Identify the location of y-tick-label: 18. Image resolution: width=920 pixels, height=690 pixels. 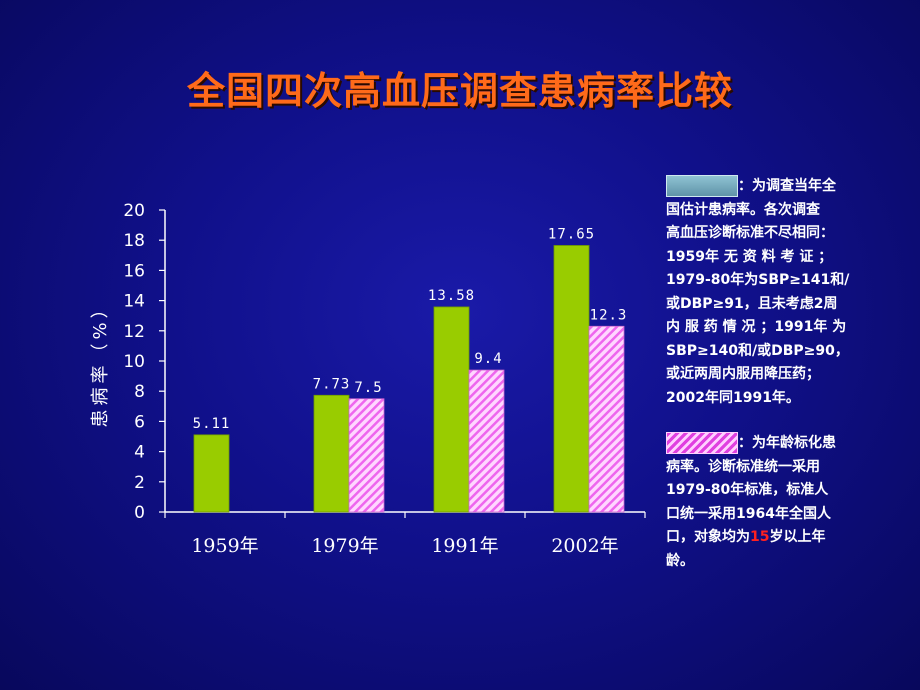
(134, 241).